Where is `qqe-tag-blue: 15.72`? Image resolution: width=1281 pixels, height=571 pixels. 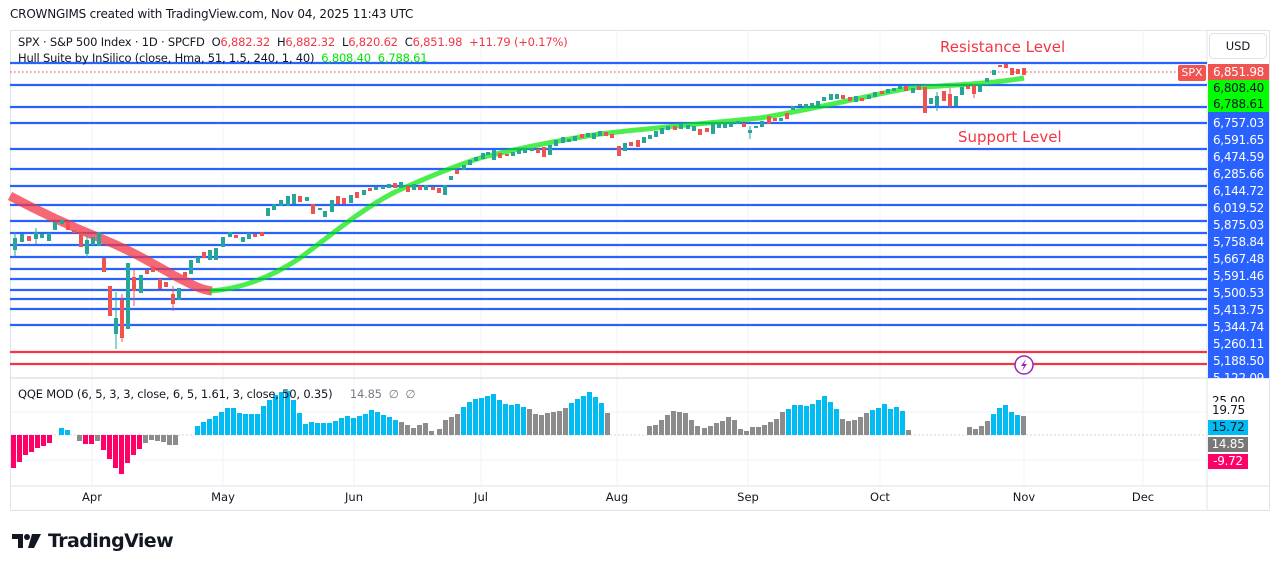
qqe-tag-blue: 15.72 is located at coordinates (1228, 427).